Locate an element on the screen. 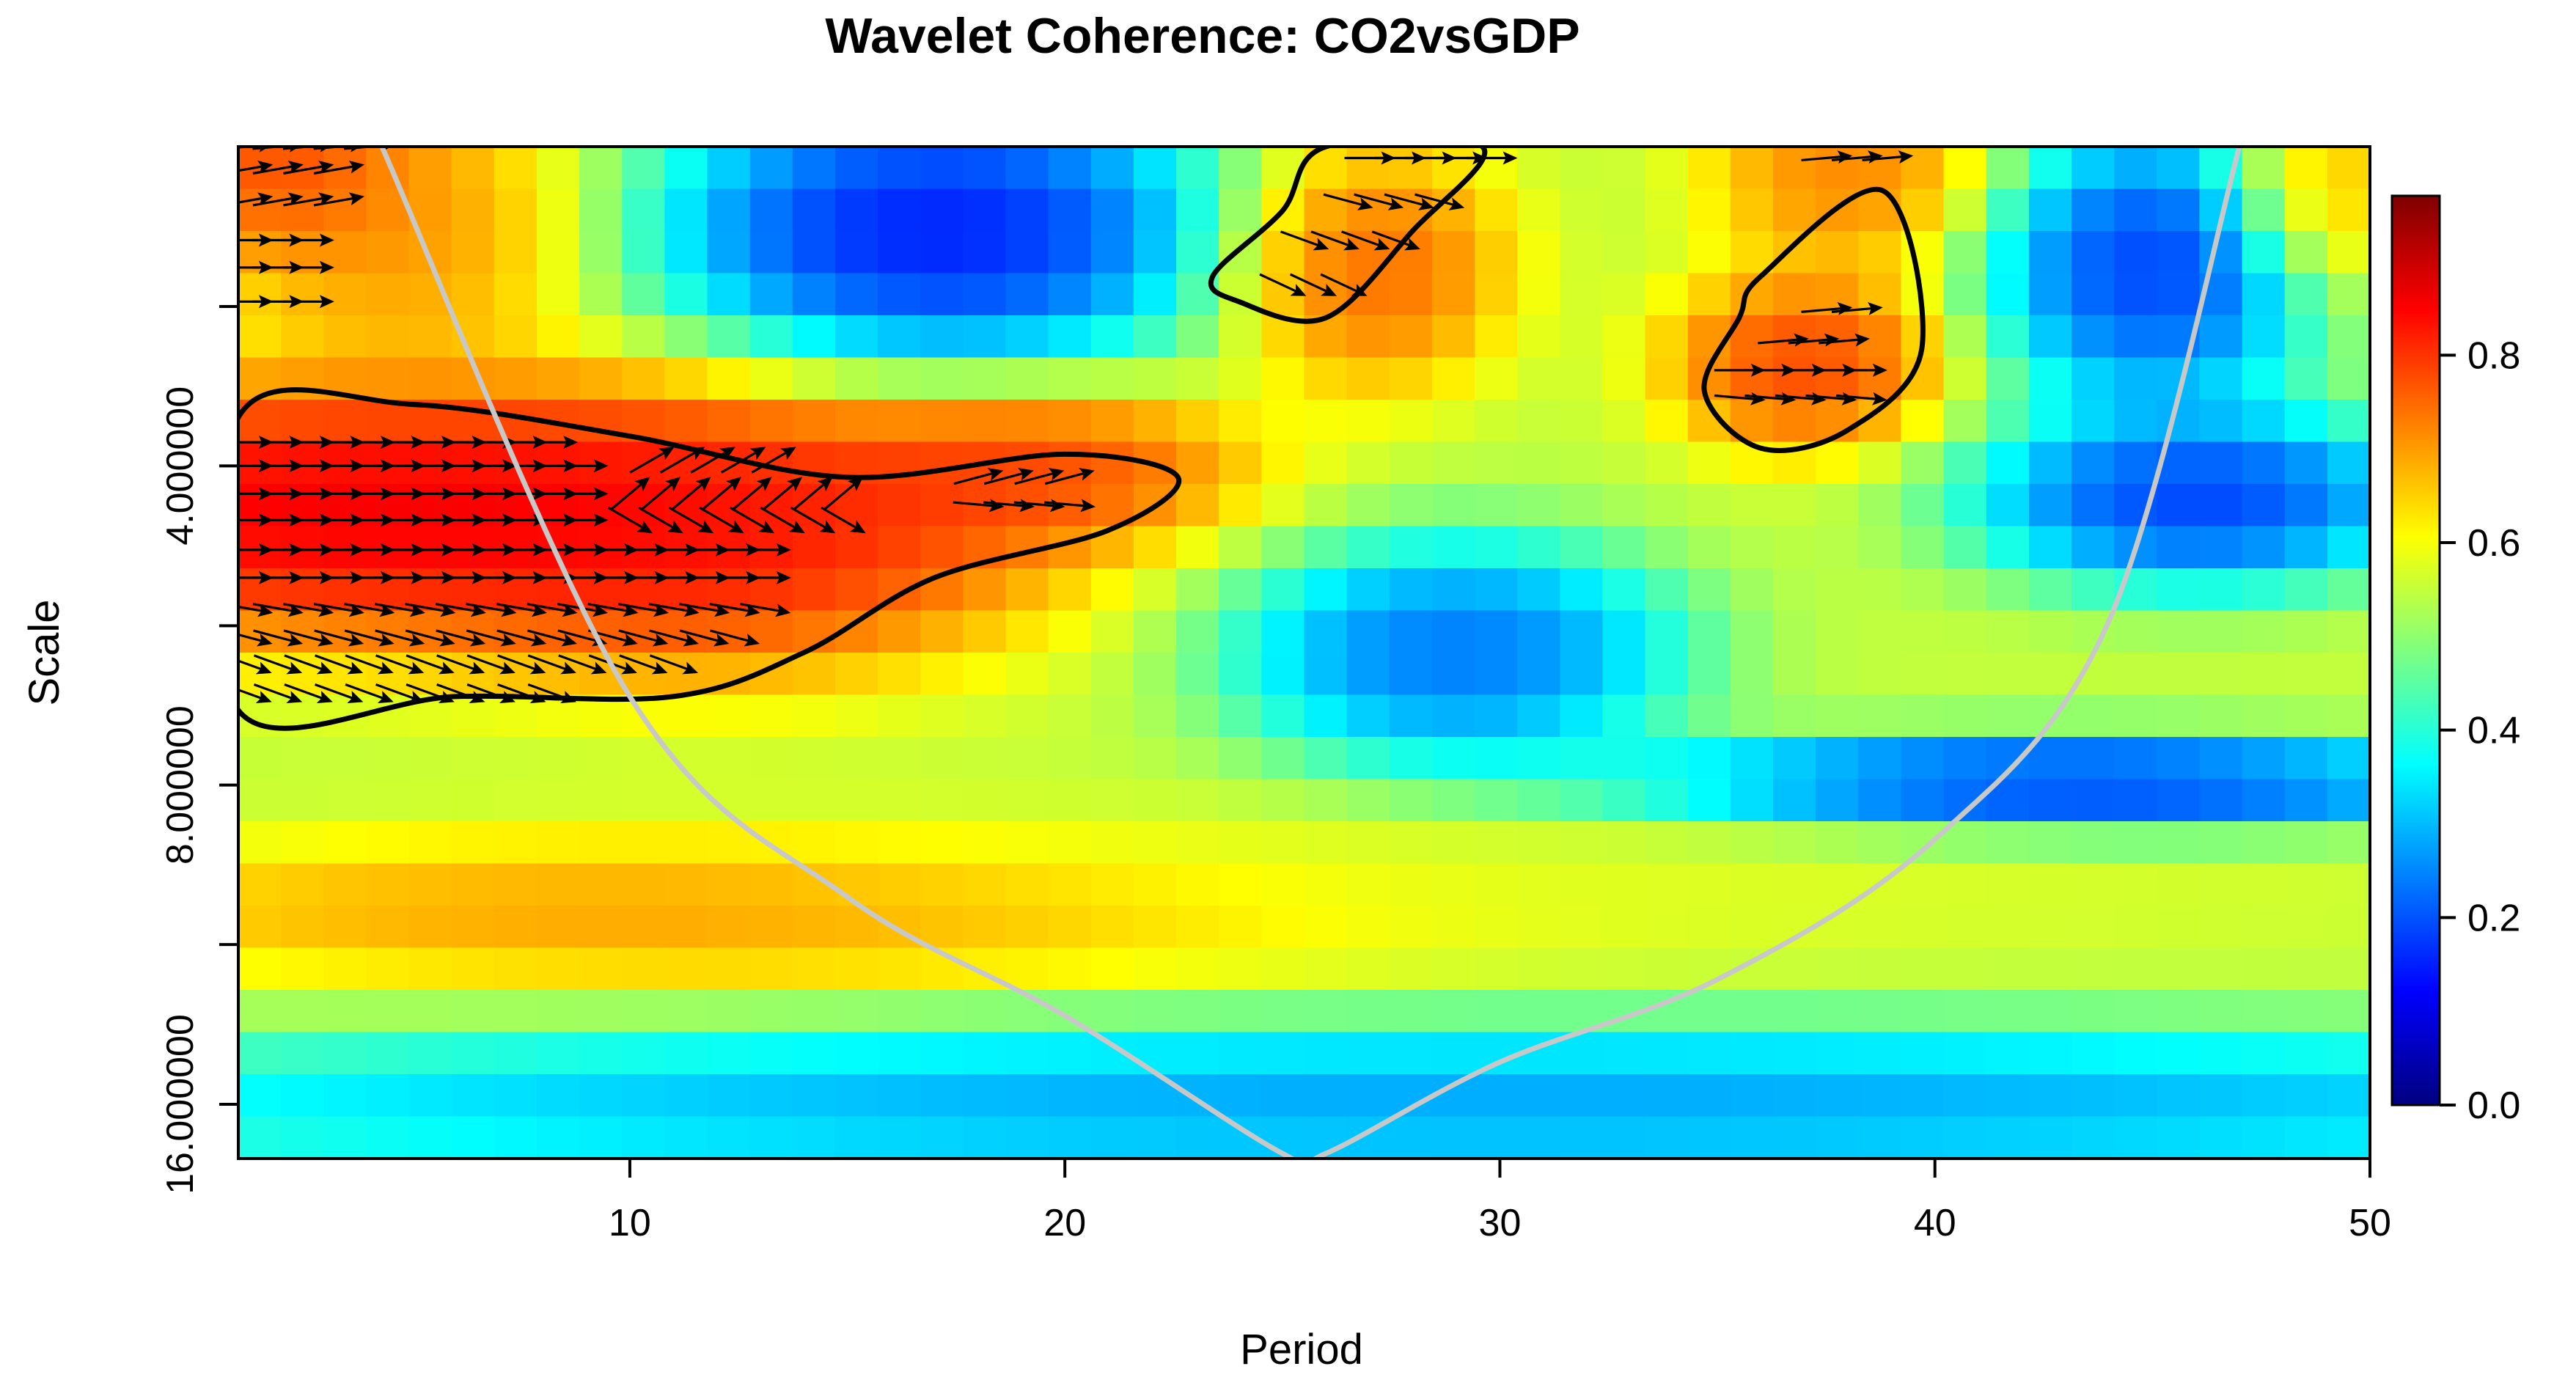 This screenshot has height=1391, width=2576. colorbar-tick-label: 0.4 is located at coordinates (2494, 731).